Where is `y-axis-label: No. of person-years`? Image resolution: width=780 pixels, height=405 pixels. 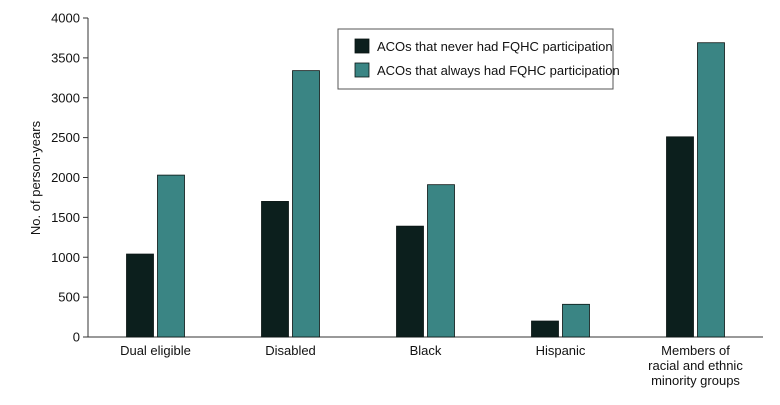
y-axis-label: No. of person-years is located at coordinates (35, 177).